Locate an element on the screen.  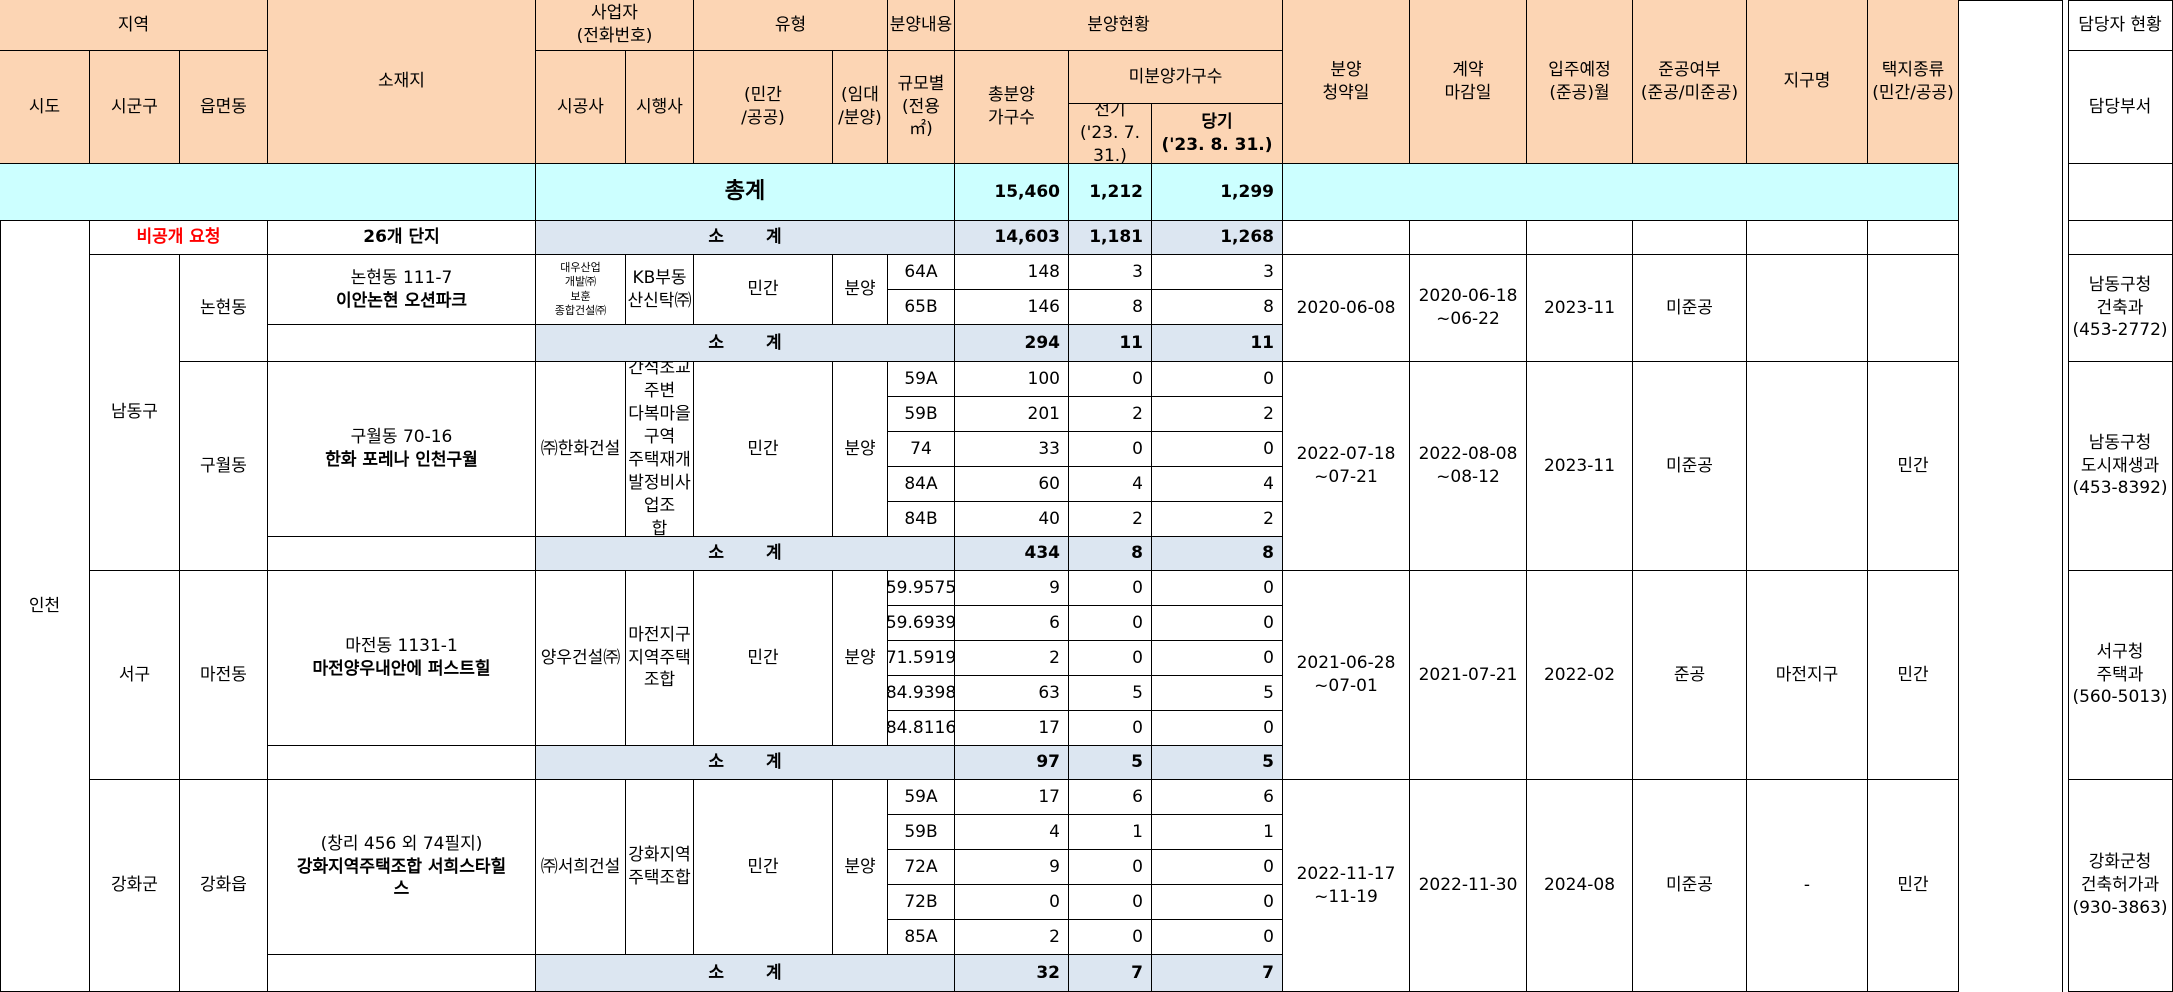
district-cell: 마전지구 is located at coordinates (1807, 675).